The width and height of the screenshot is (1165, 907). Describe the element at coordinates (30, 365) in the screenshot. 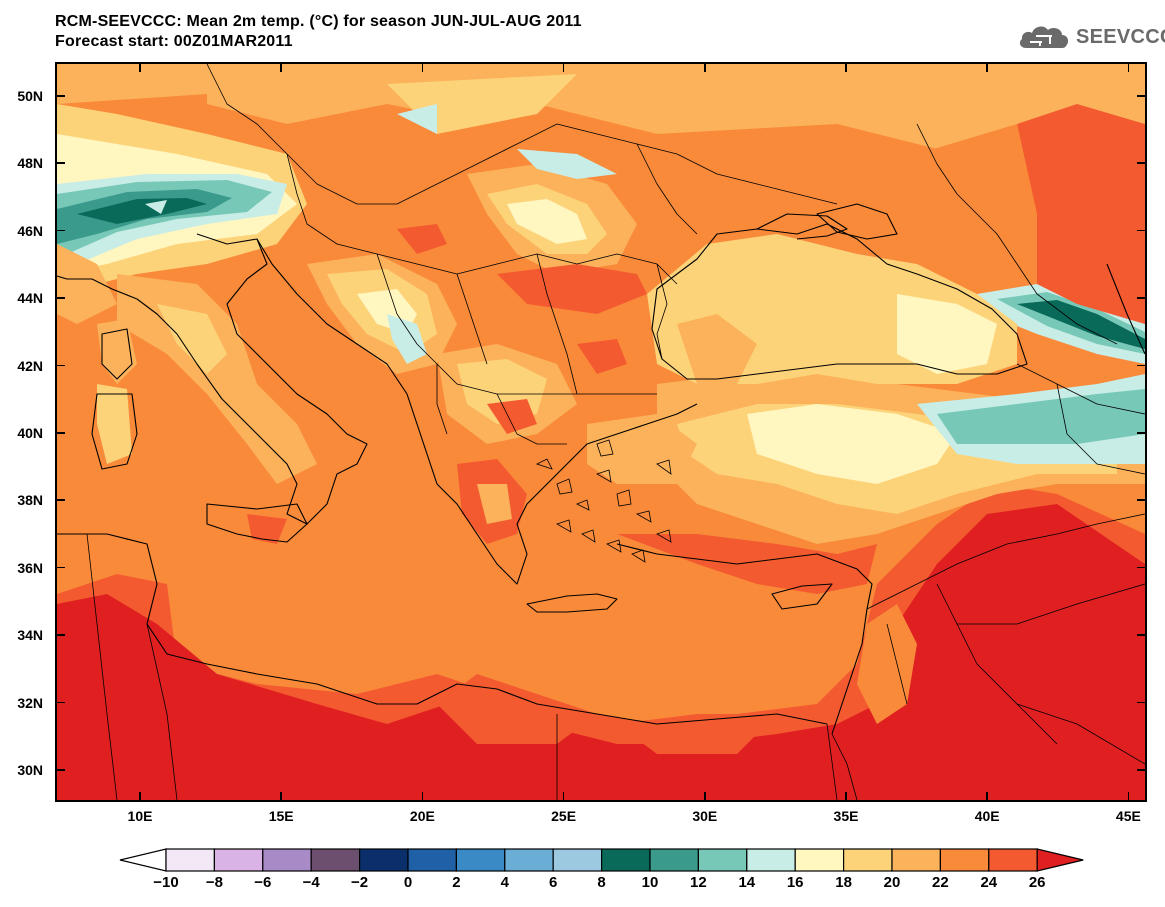

I see `lat-label: 42N` at that location.